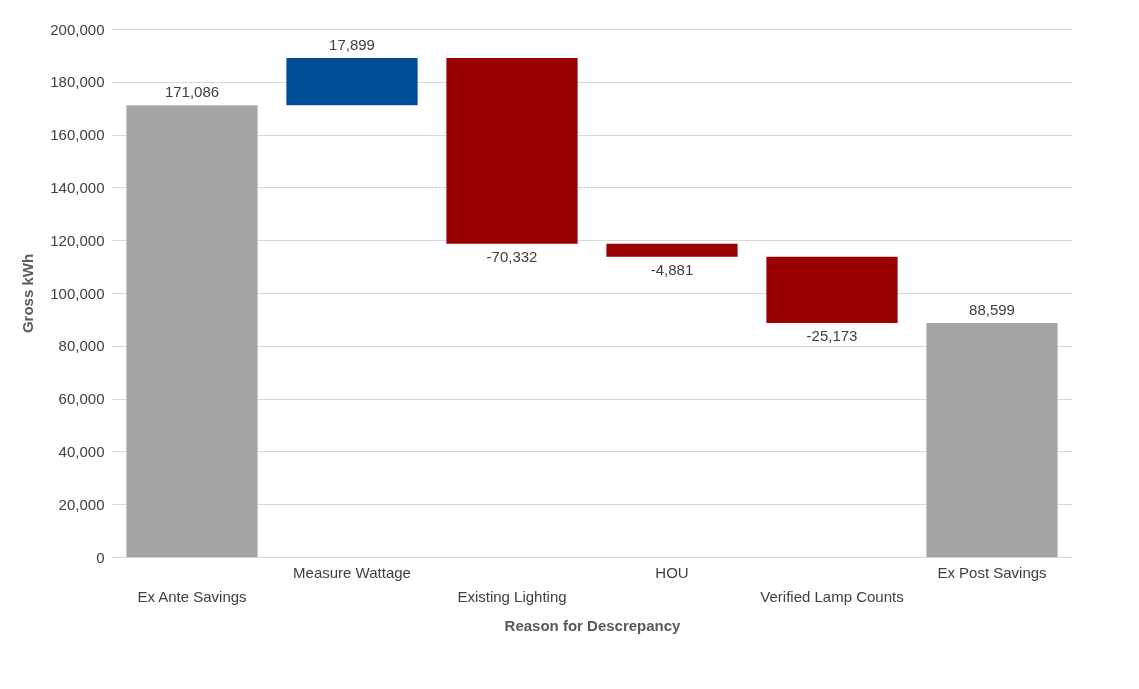 This screenshot has width=1139, height=689. Describe the element at coordinates (81, 399) in the screenshot. I see `y-tick-label: 60,000` at that location.